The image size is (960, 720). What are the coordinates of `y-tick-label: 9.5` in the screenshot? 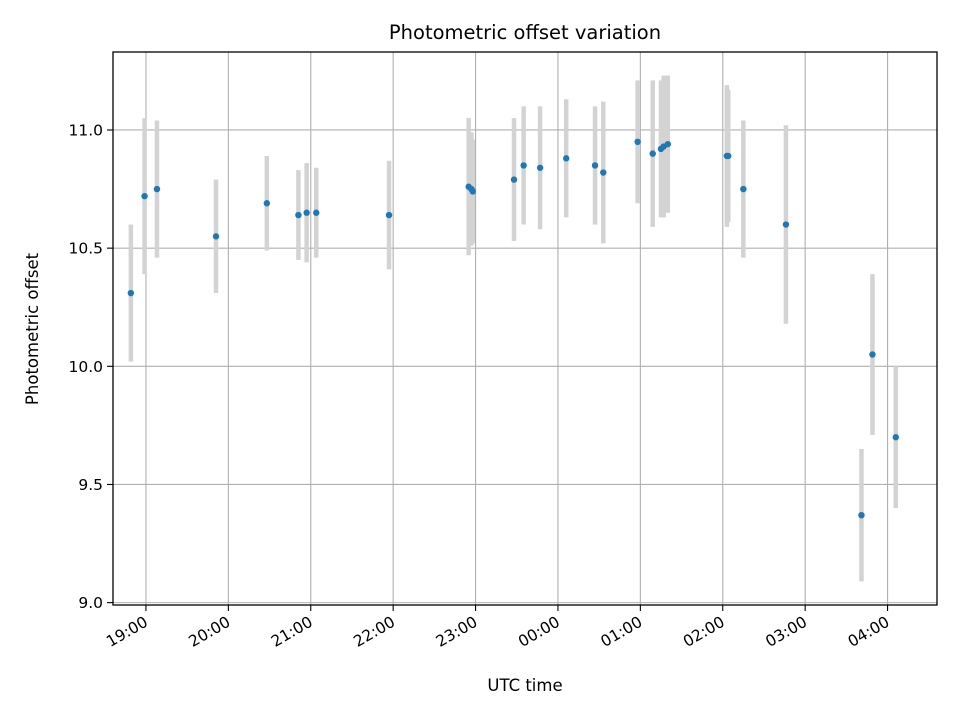 It's located at (90, 485).